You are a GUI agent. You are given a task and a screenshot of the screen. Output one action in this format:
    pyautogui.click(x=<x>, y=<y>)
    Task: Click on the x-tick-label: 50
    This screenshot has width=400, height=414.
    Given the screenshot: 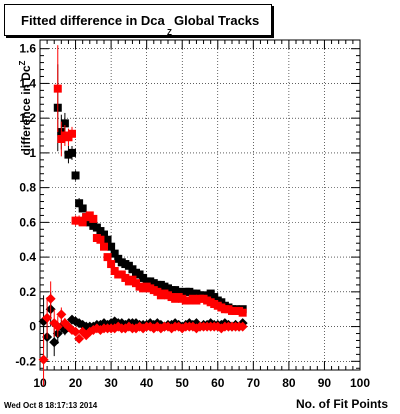 What is the action you would take?
    pyautogui.click(x=183, y=383)
    